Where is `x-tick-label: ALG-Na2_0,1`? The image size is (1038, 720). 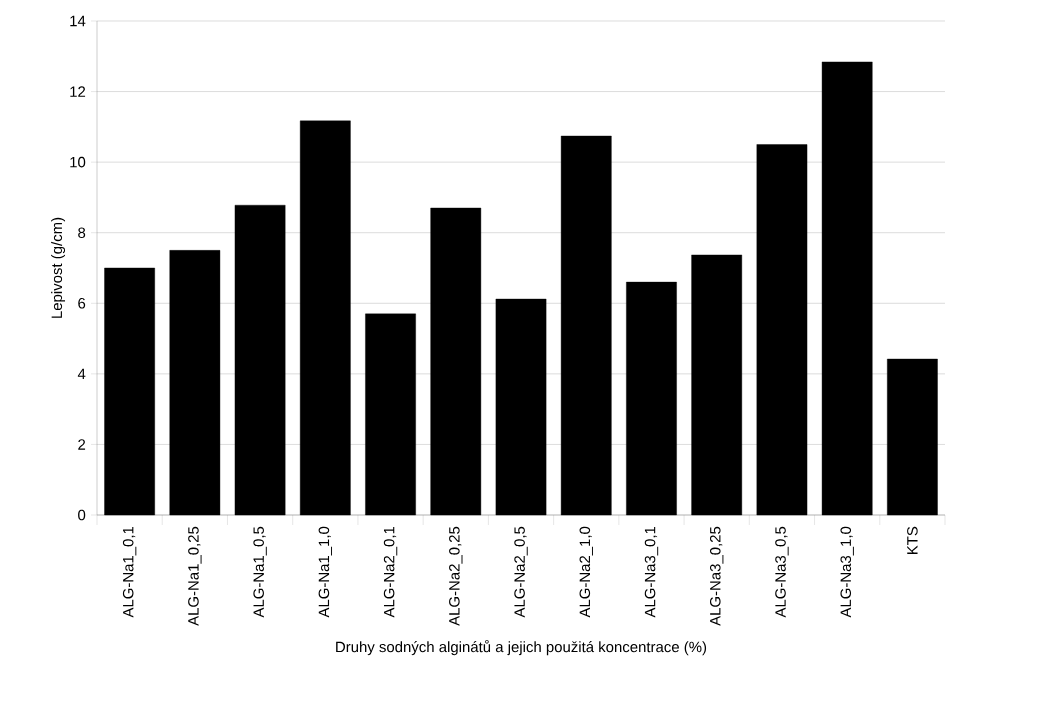
x-tick-label: ALG-Na2_0,1 is located at coordinates (390, 572).